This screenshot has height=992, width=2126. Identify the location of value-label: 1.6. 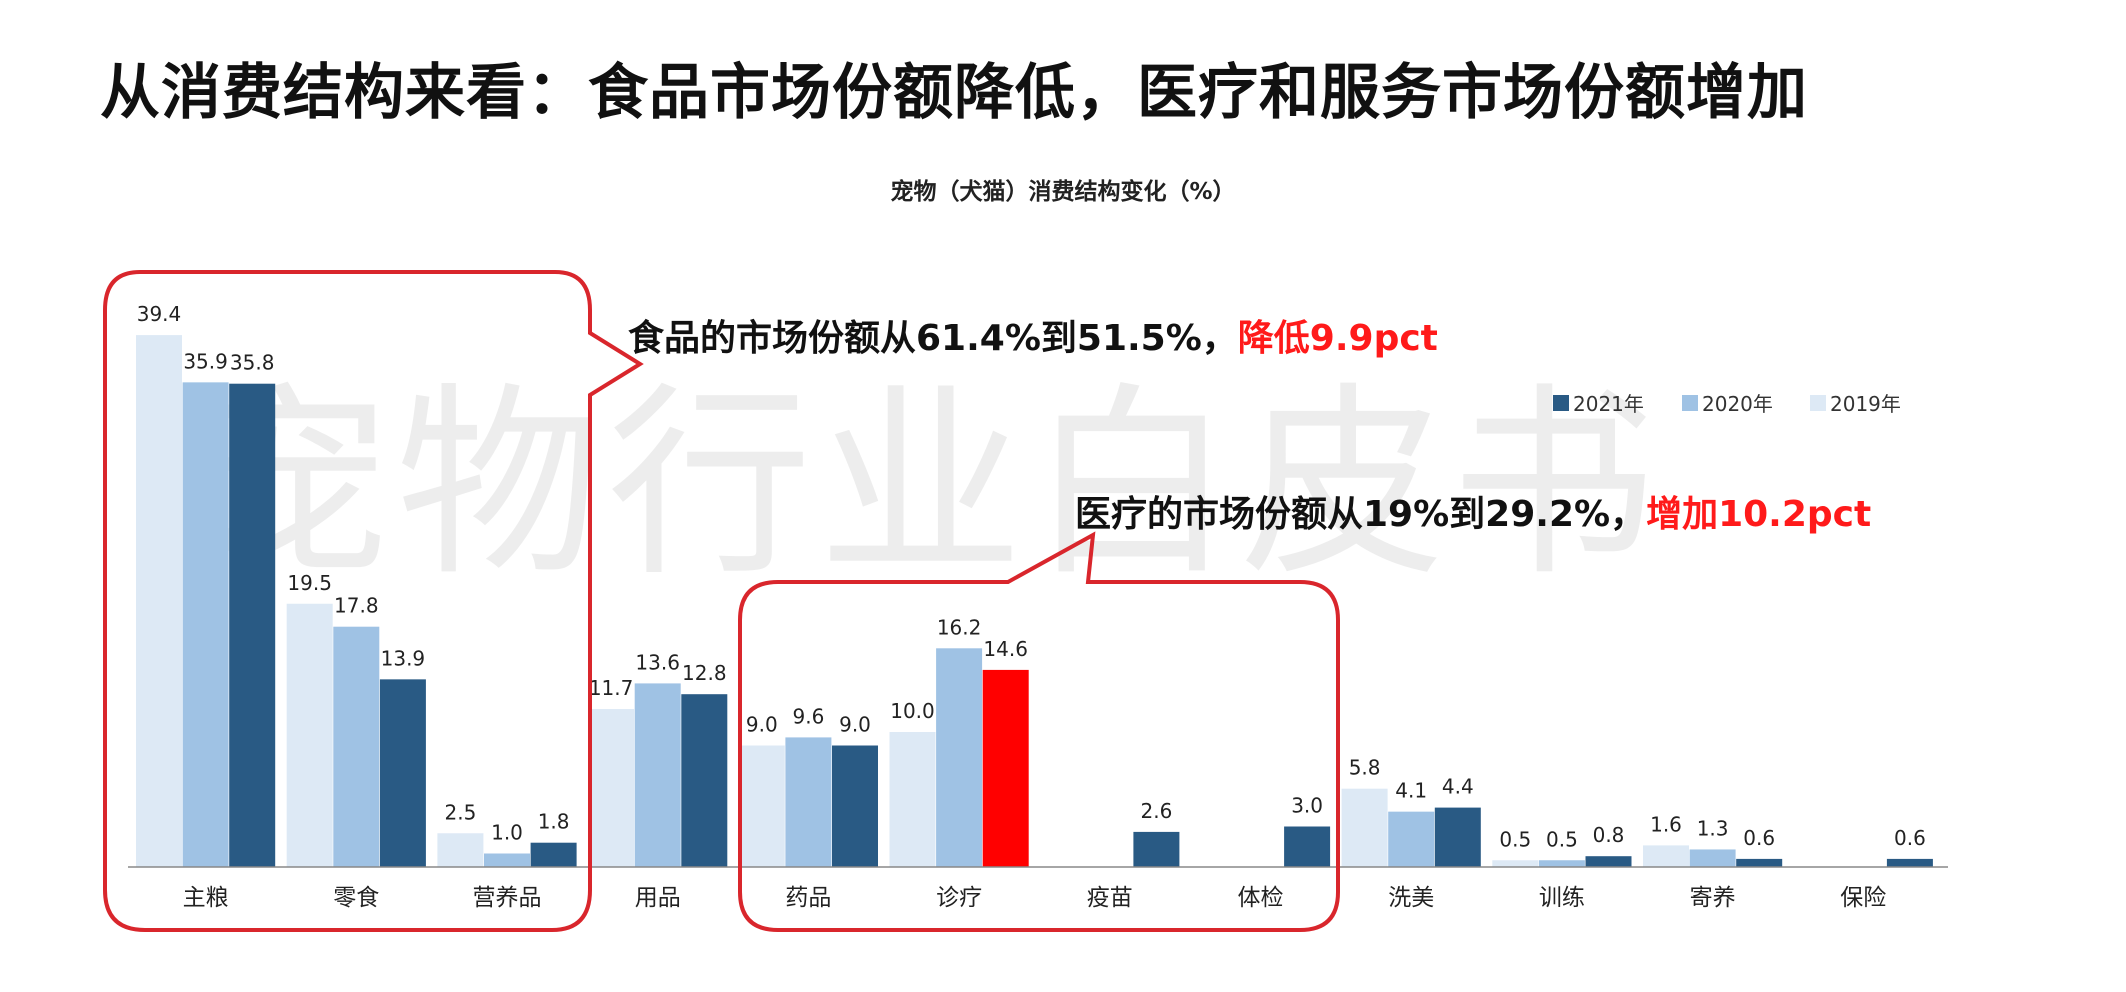
(1666, 824).